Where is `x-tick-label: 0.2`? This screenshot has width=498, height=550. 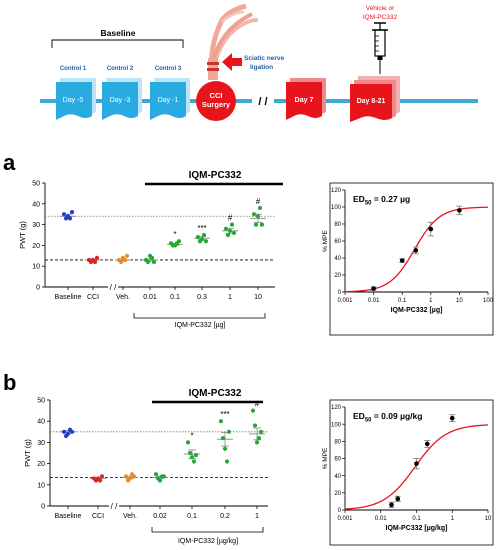 x-tick-label: 0.2 is located at coordinates (225, 516).